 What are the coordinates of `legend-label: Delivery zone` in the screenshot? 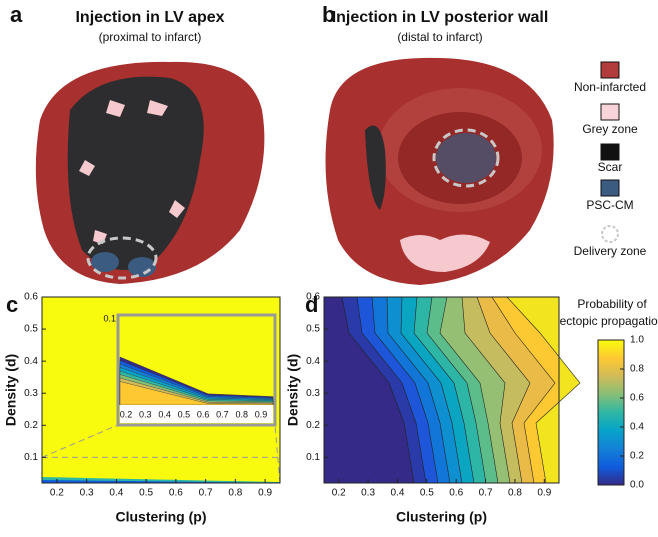 It's located at (610, 251).